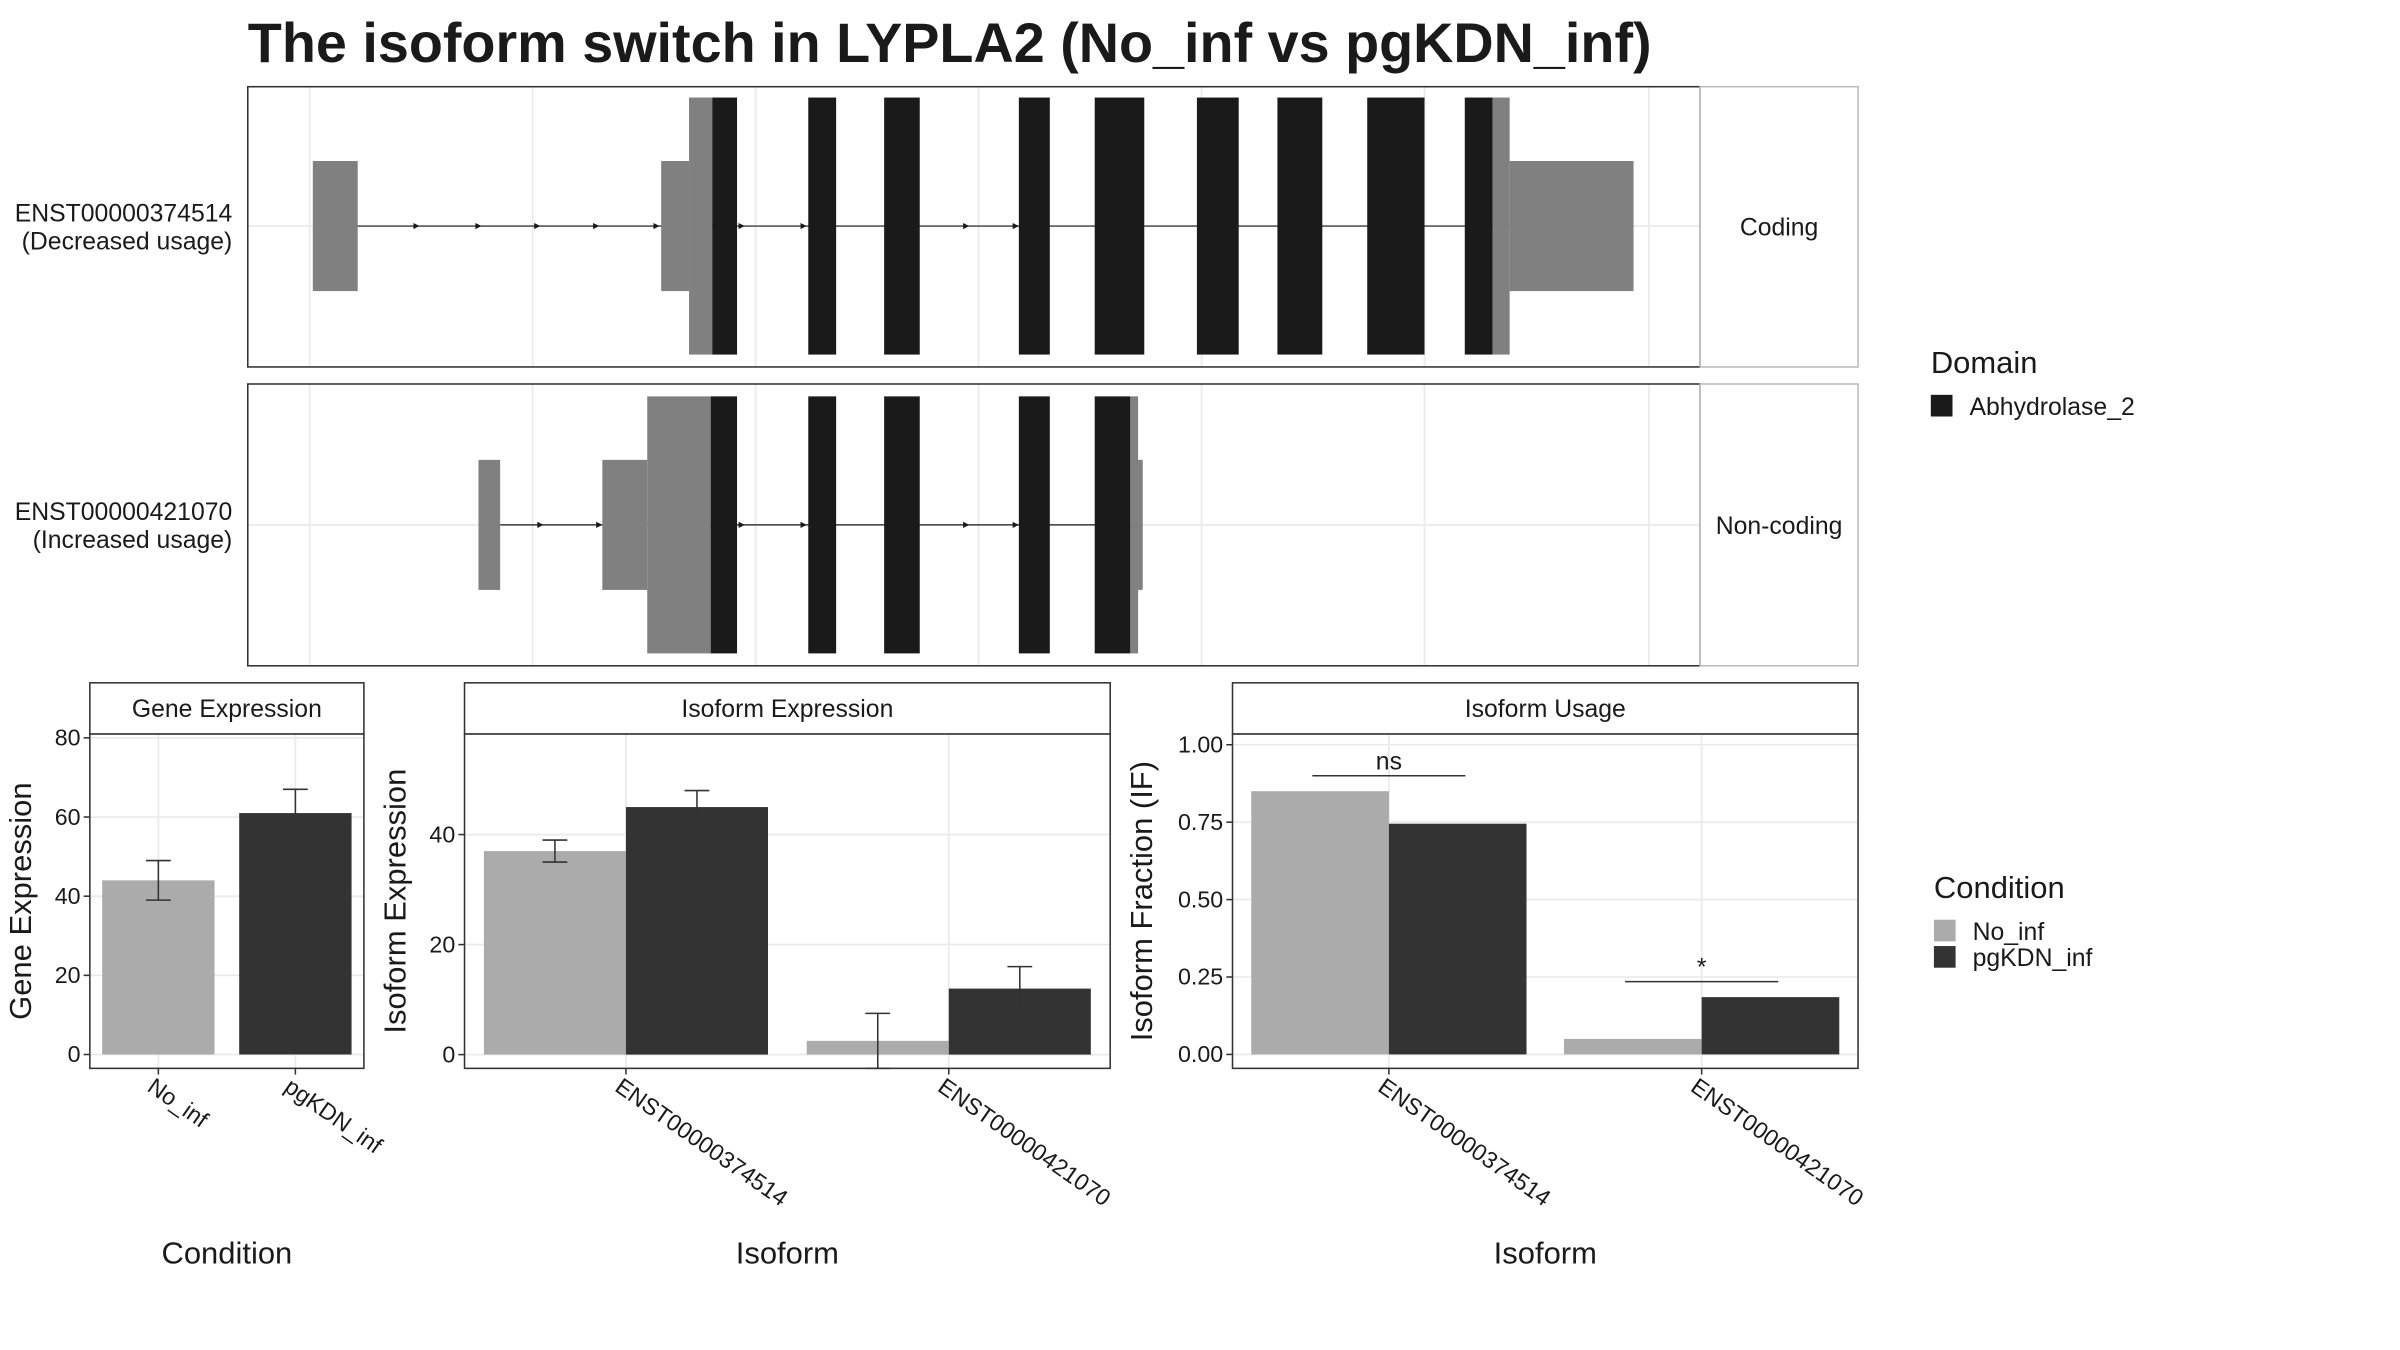 The height and width of the screenshot is (1350, 2400). What do you see at coordinates (226, 1252) in the screenshot?
I see `x-axis-label: Condition` at bounding box center [226, 1252].